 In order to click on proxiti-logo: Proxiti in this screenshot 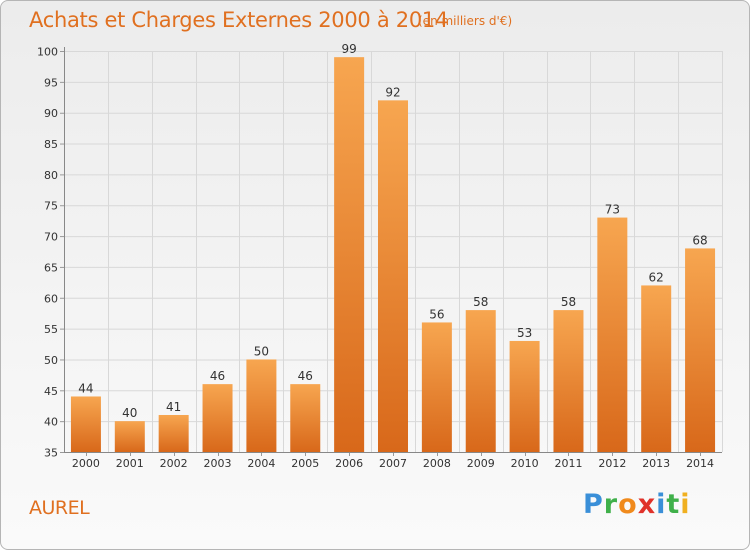, I will do `click(637, 504)`.